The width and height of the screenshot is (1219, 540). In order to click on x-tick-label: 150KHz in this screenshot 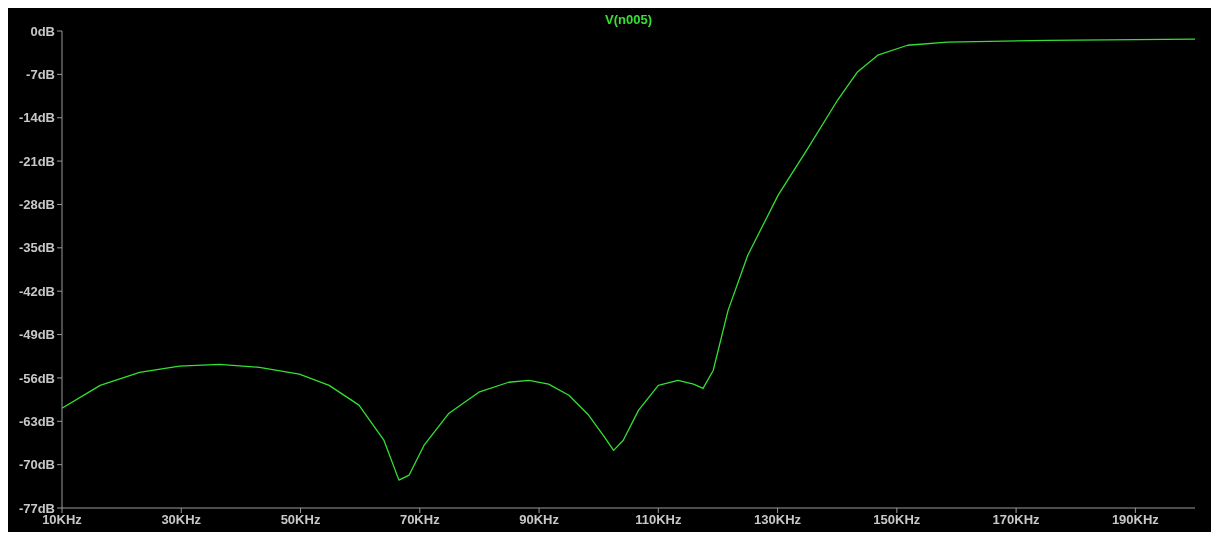, I will do `click(897, 520)`.